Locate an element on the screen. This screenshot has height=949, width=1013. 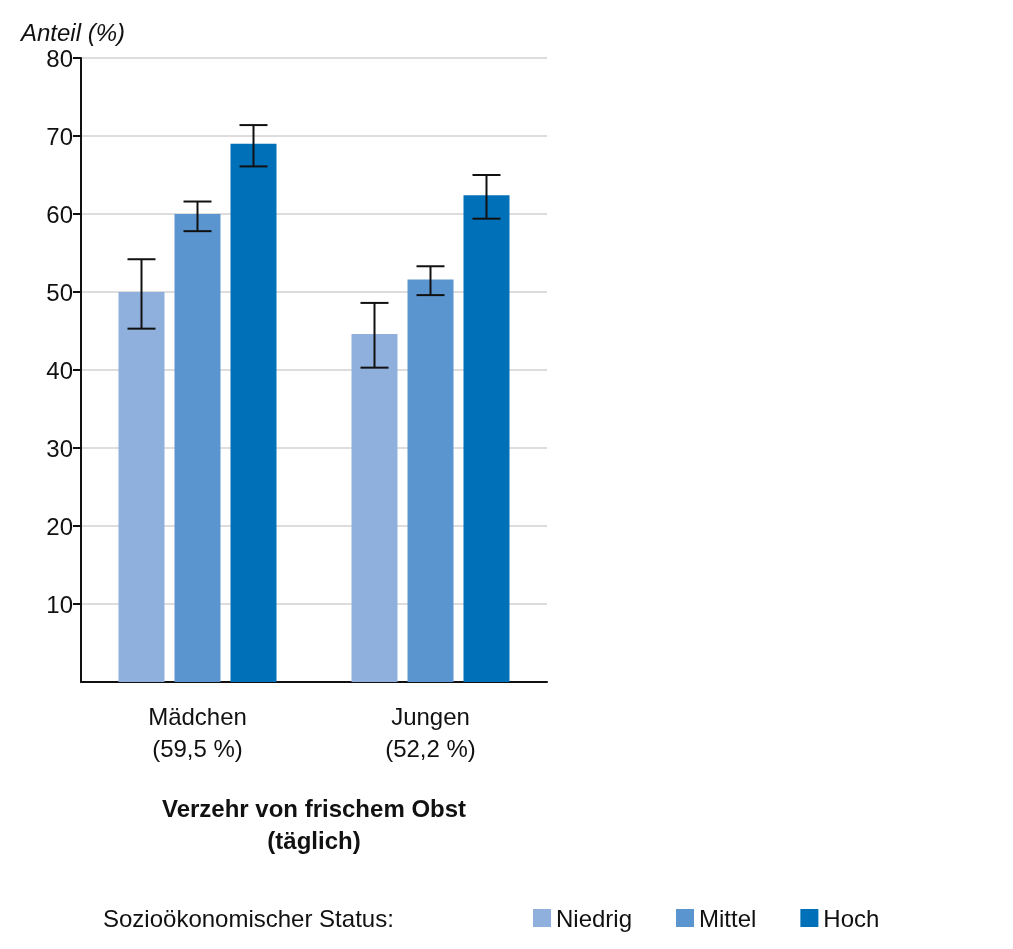
y-tick-label: 30 is located at coordinates (59, 448).